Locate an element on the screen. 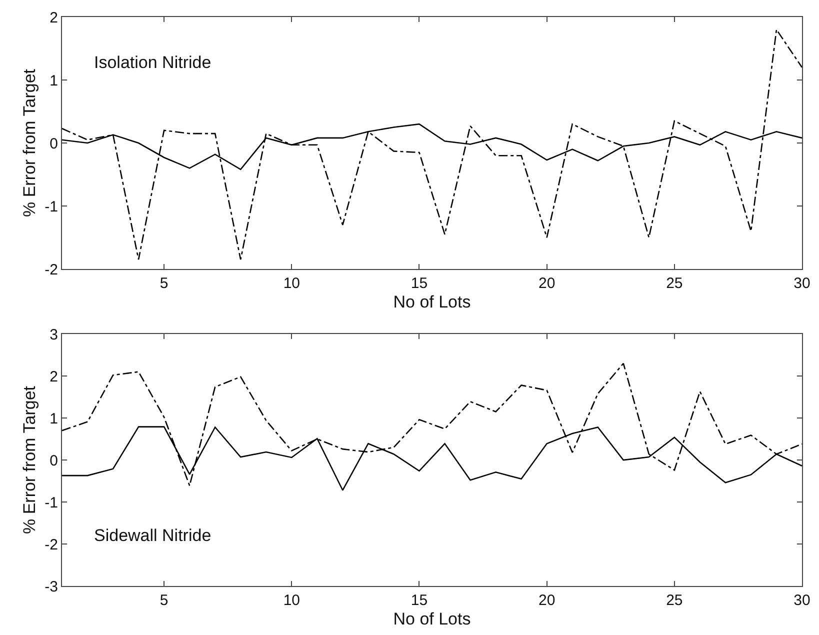  annotation: Isolation Nitride is located at coordinates (153, 62).